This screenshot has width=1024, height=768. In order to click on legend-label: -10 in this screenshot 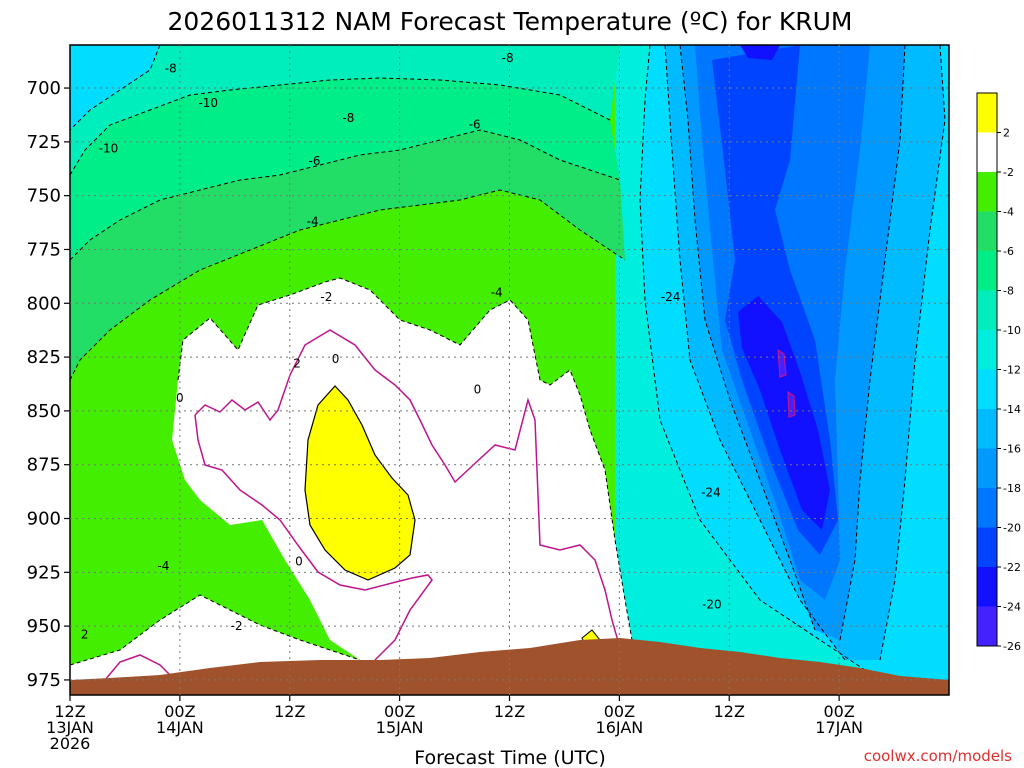, I will do `click(1012, 330)`.